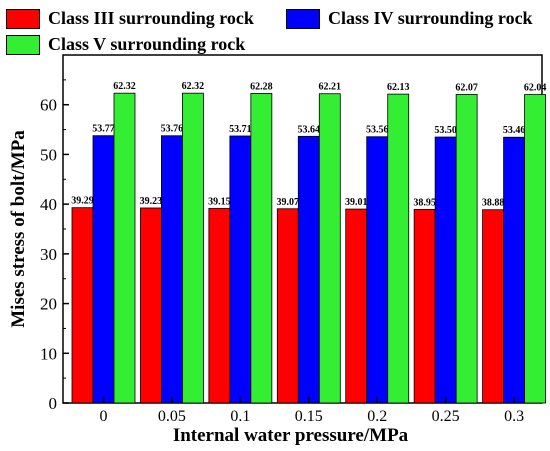 The height and width of the screenshot is (451, 550). I want to click on y-tick-label: 50, so click(48, 154).